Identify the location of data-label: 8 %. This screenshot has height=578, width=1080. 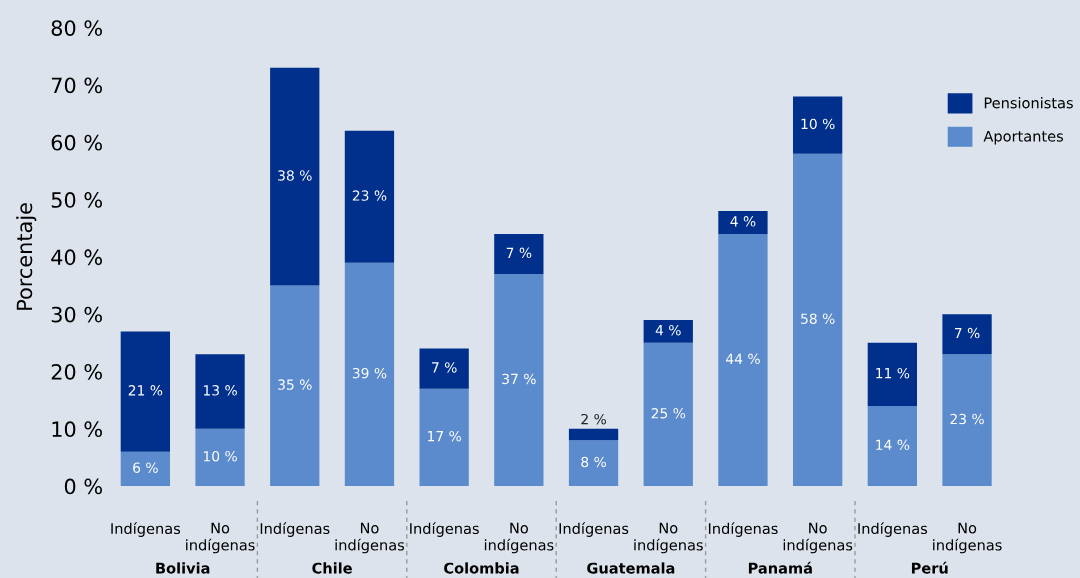
(594, 462).